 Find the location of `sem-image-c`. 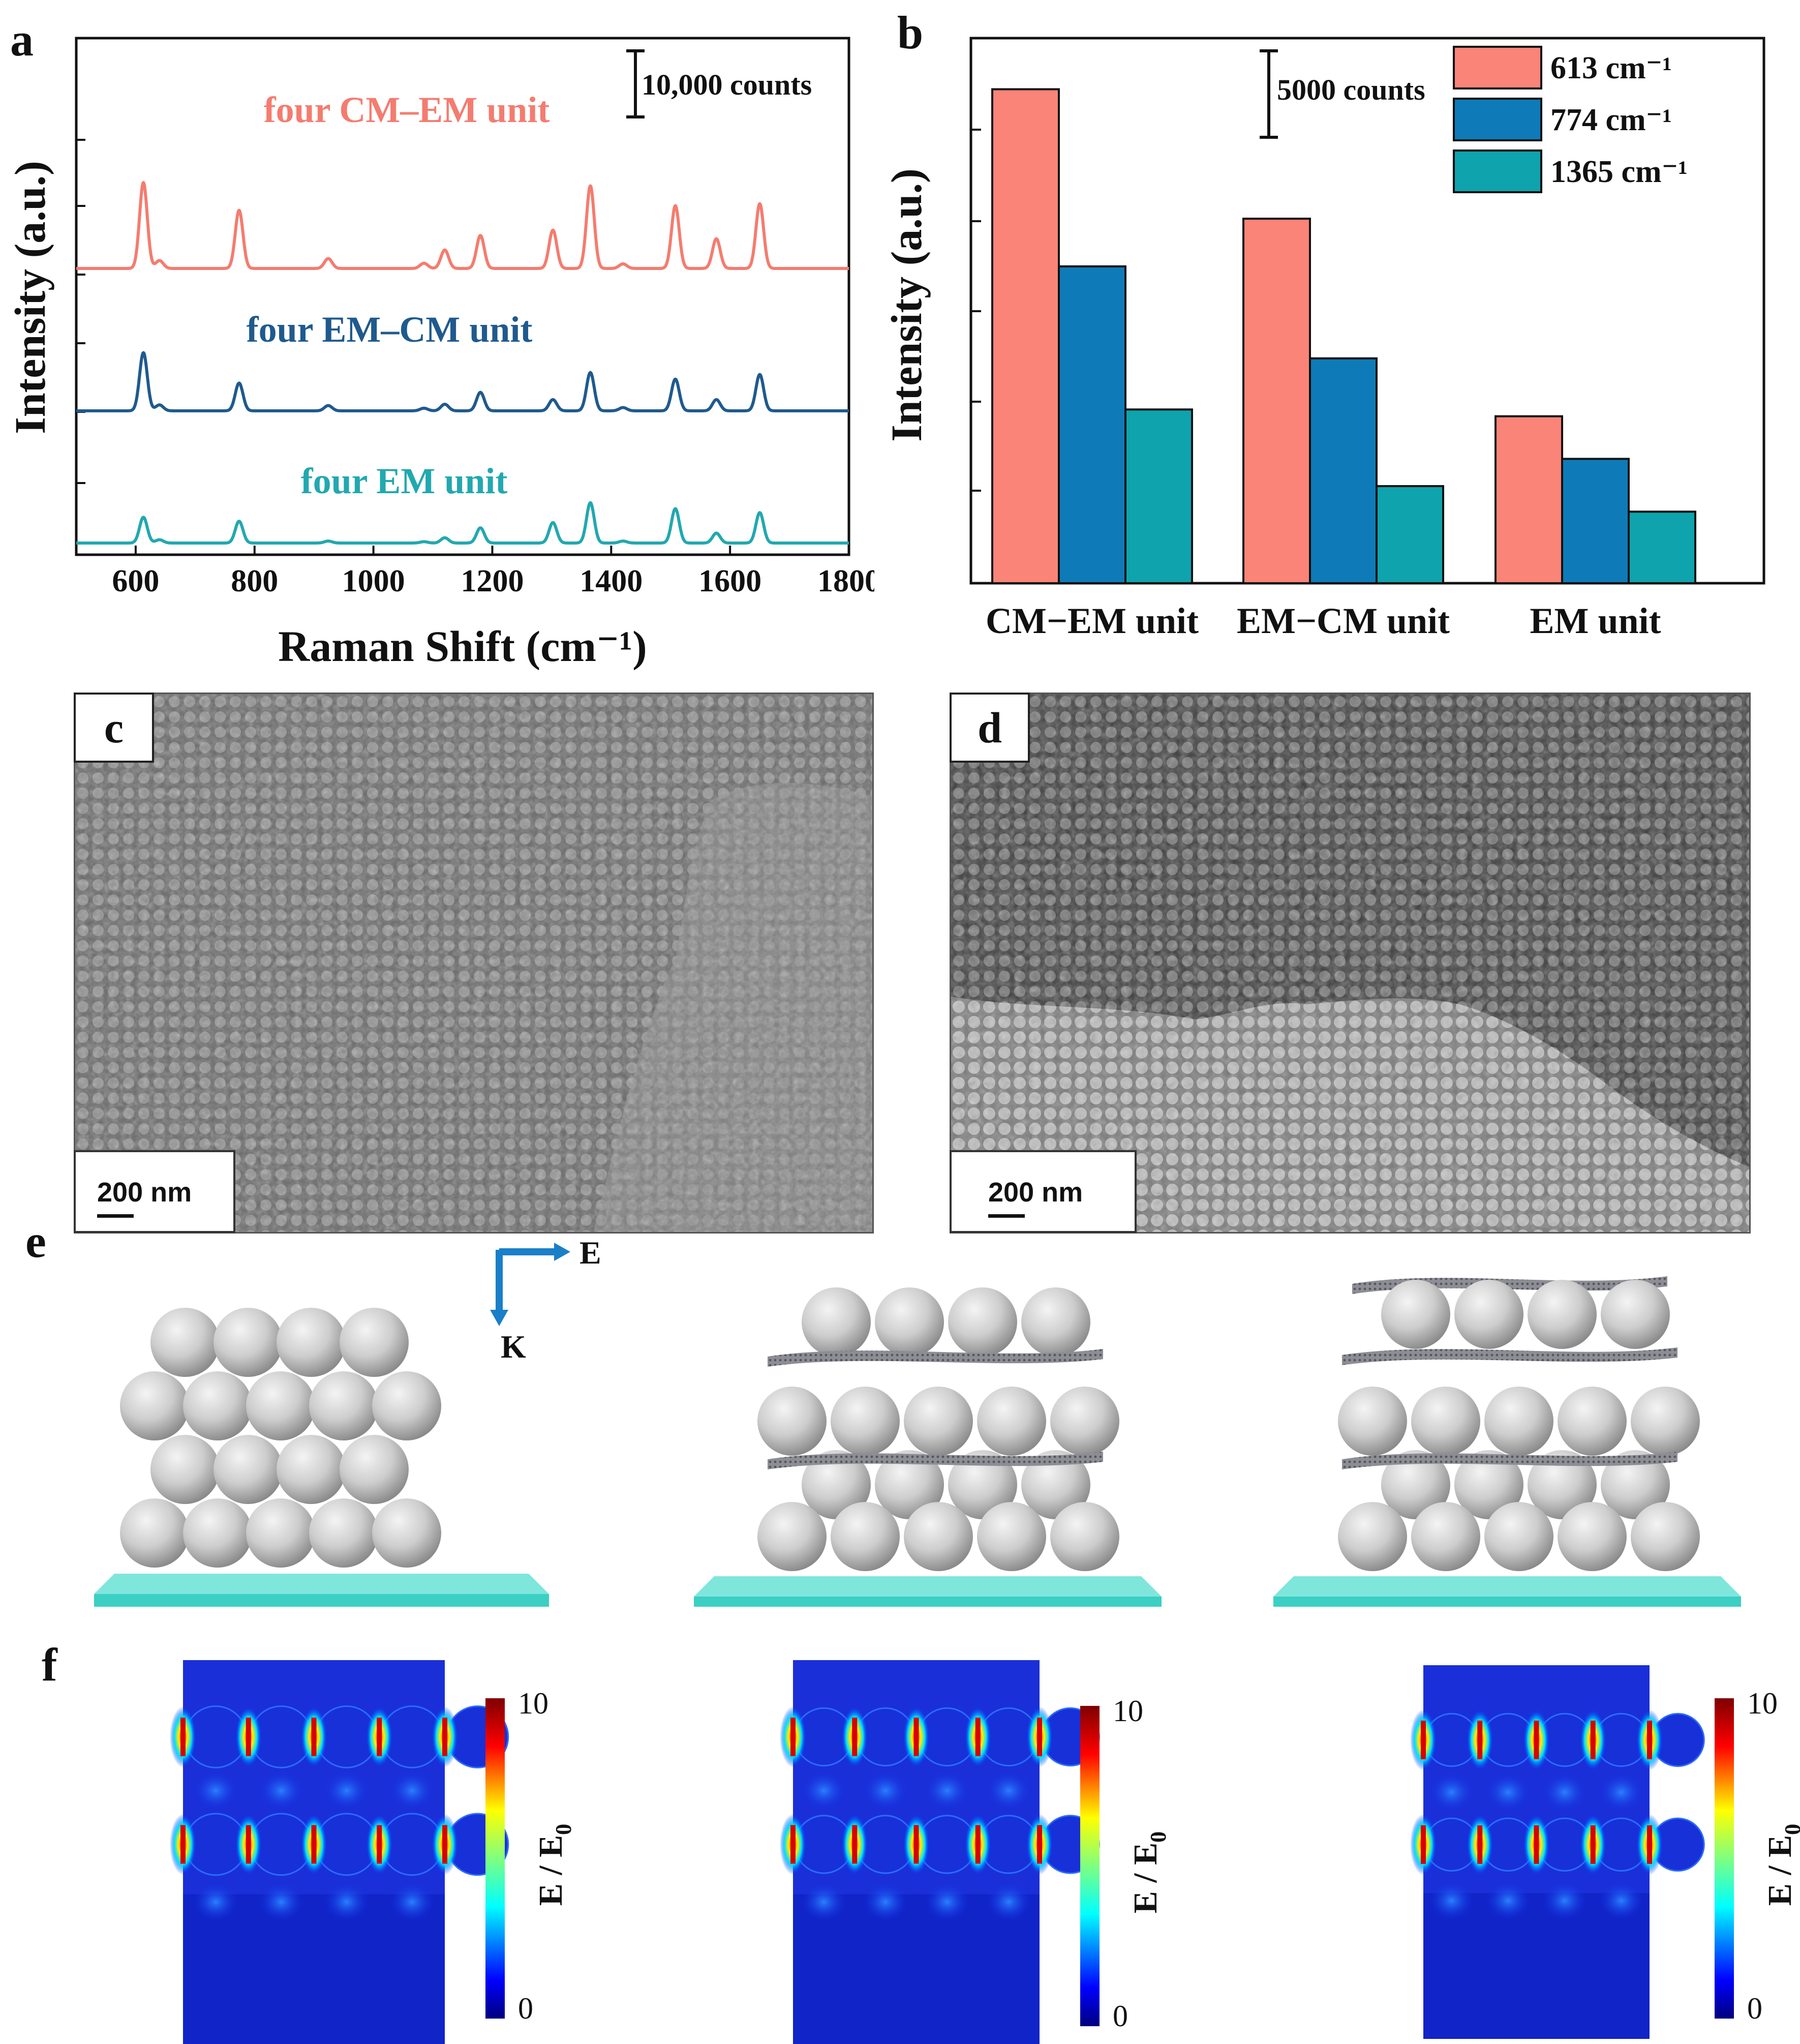

sem-image-c is located at coordinates (474, 963).